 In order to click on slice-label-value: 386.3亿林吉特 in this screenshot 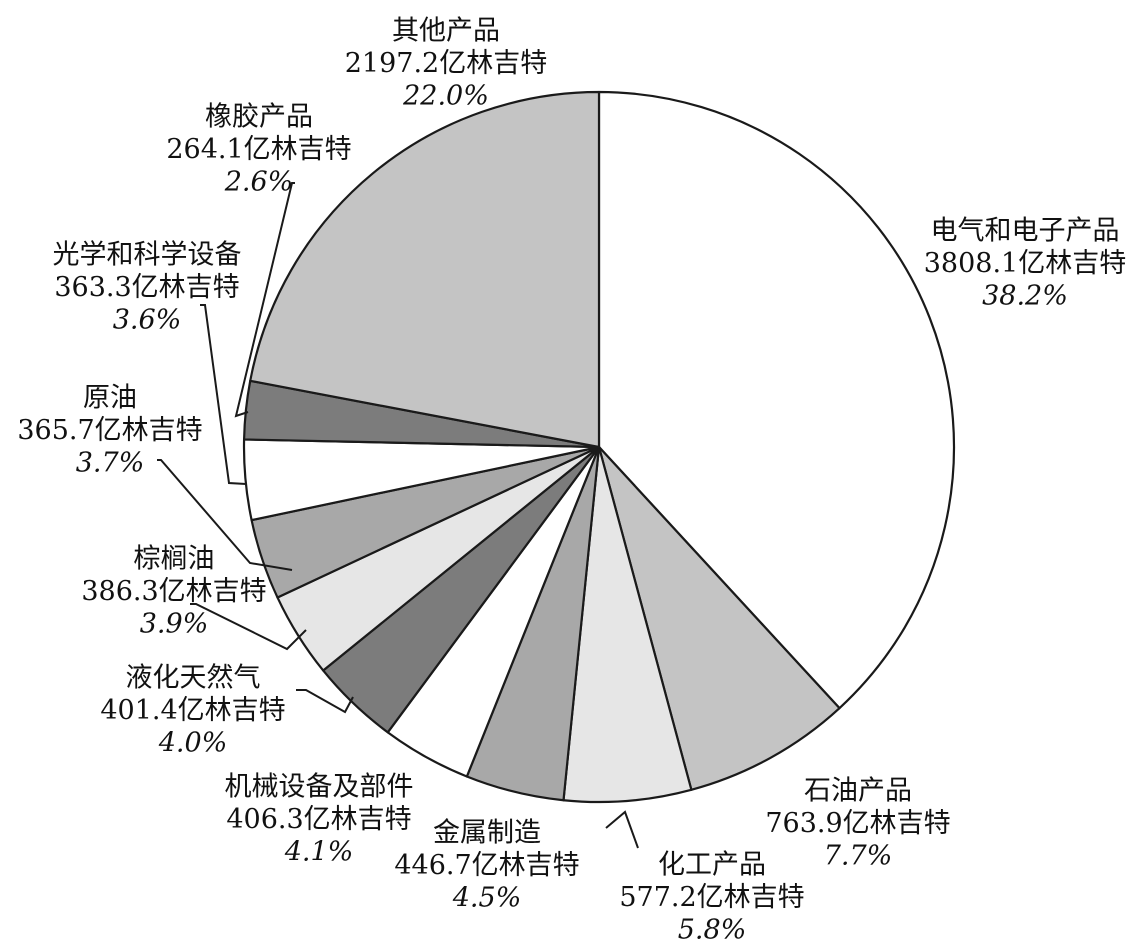, I will do `click(173, 591)`.